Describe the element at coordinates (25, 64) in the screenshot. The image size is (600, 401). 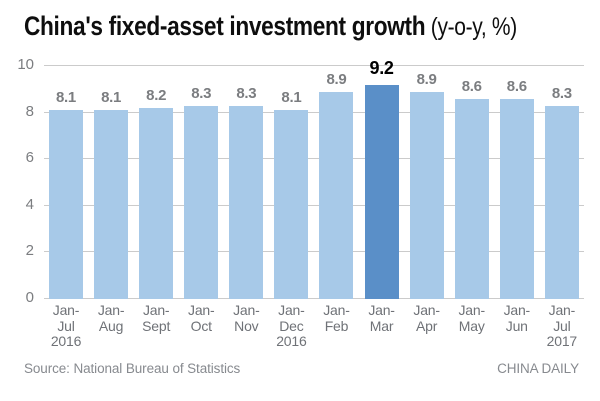
I see `y-tick-label: 10` at that location.